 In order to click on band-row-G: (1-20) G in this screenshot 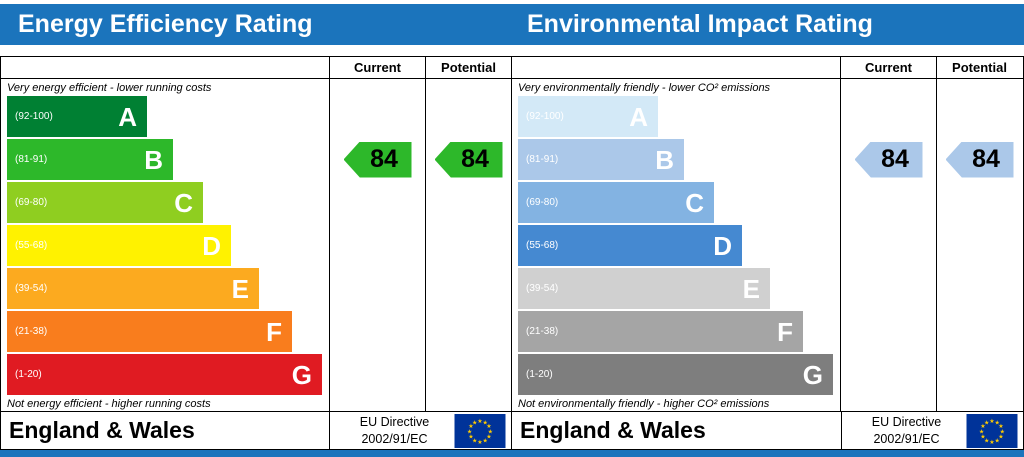, I will do `click(168, 374)`.